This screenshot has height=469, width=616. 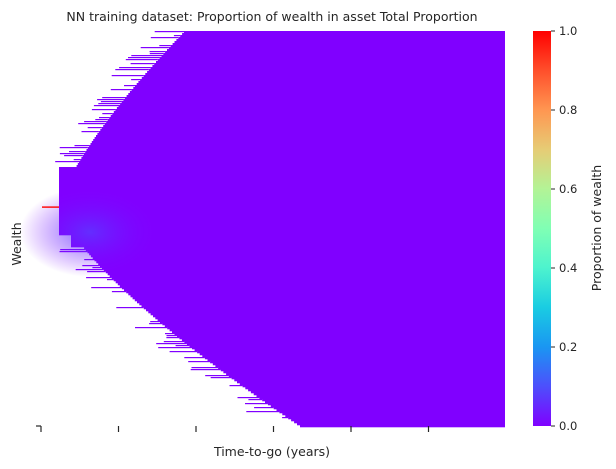 I want to click on heatmap-max-cell, so click(x=50, y=207).